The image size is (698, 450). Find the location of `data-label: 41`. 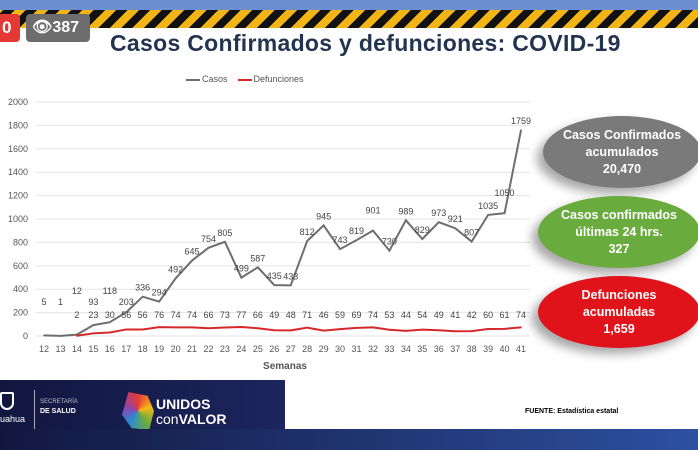

data-label: 41 is located at coordinates (455, 315).